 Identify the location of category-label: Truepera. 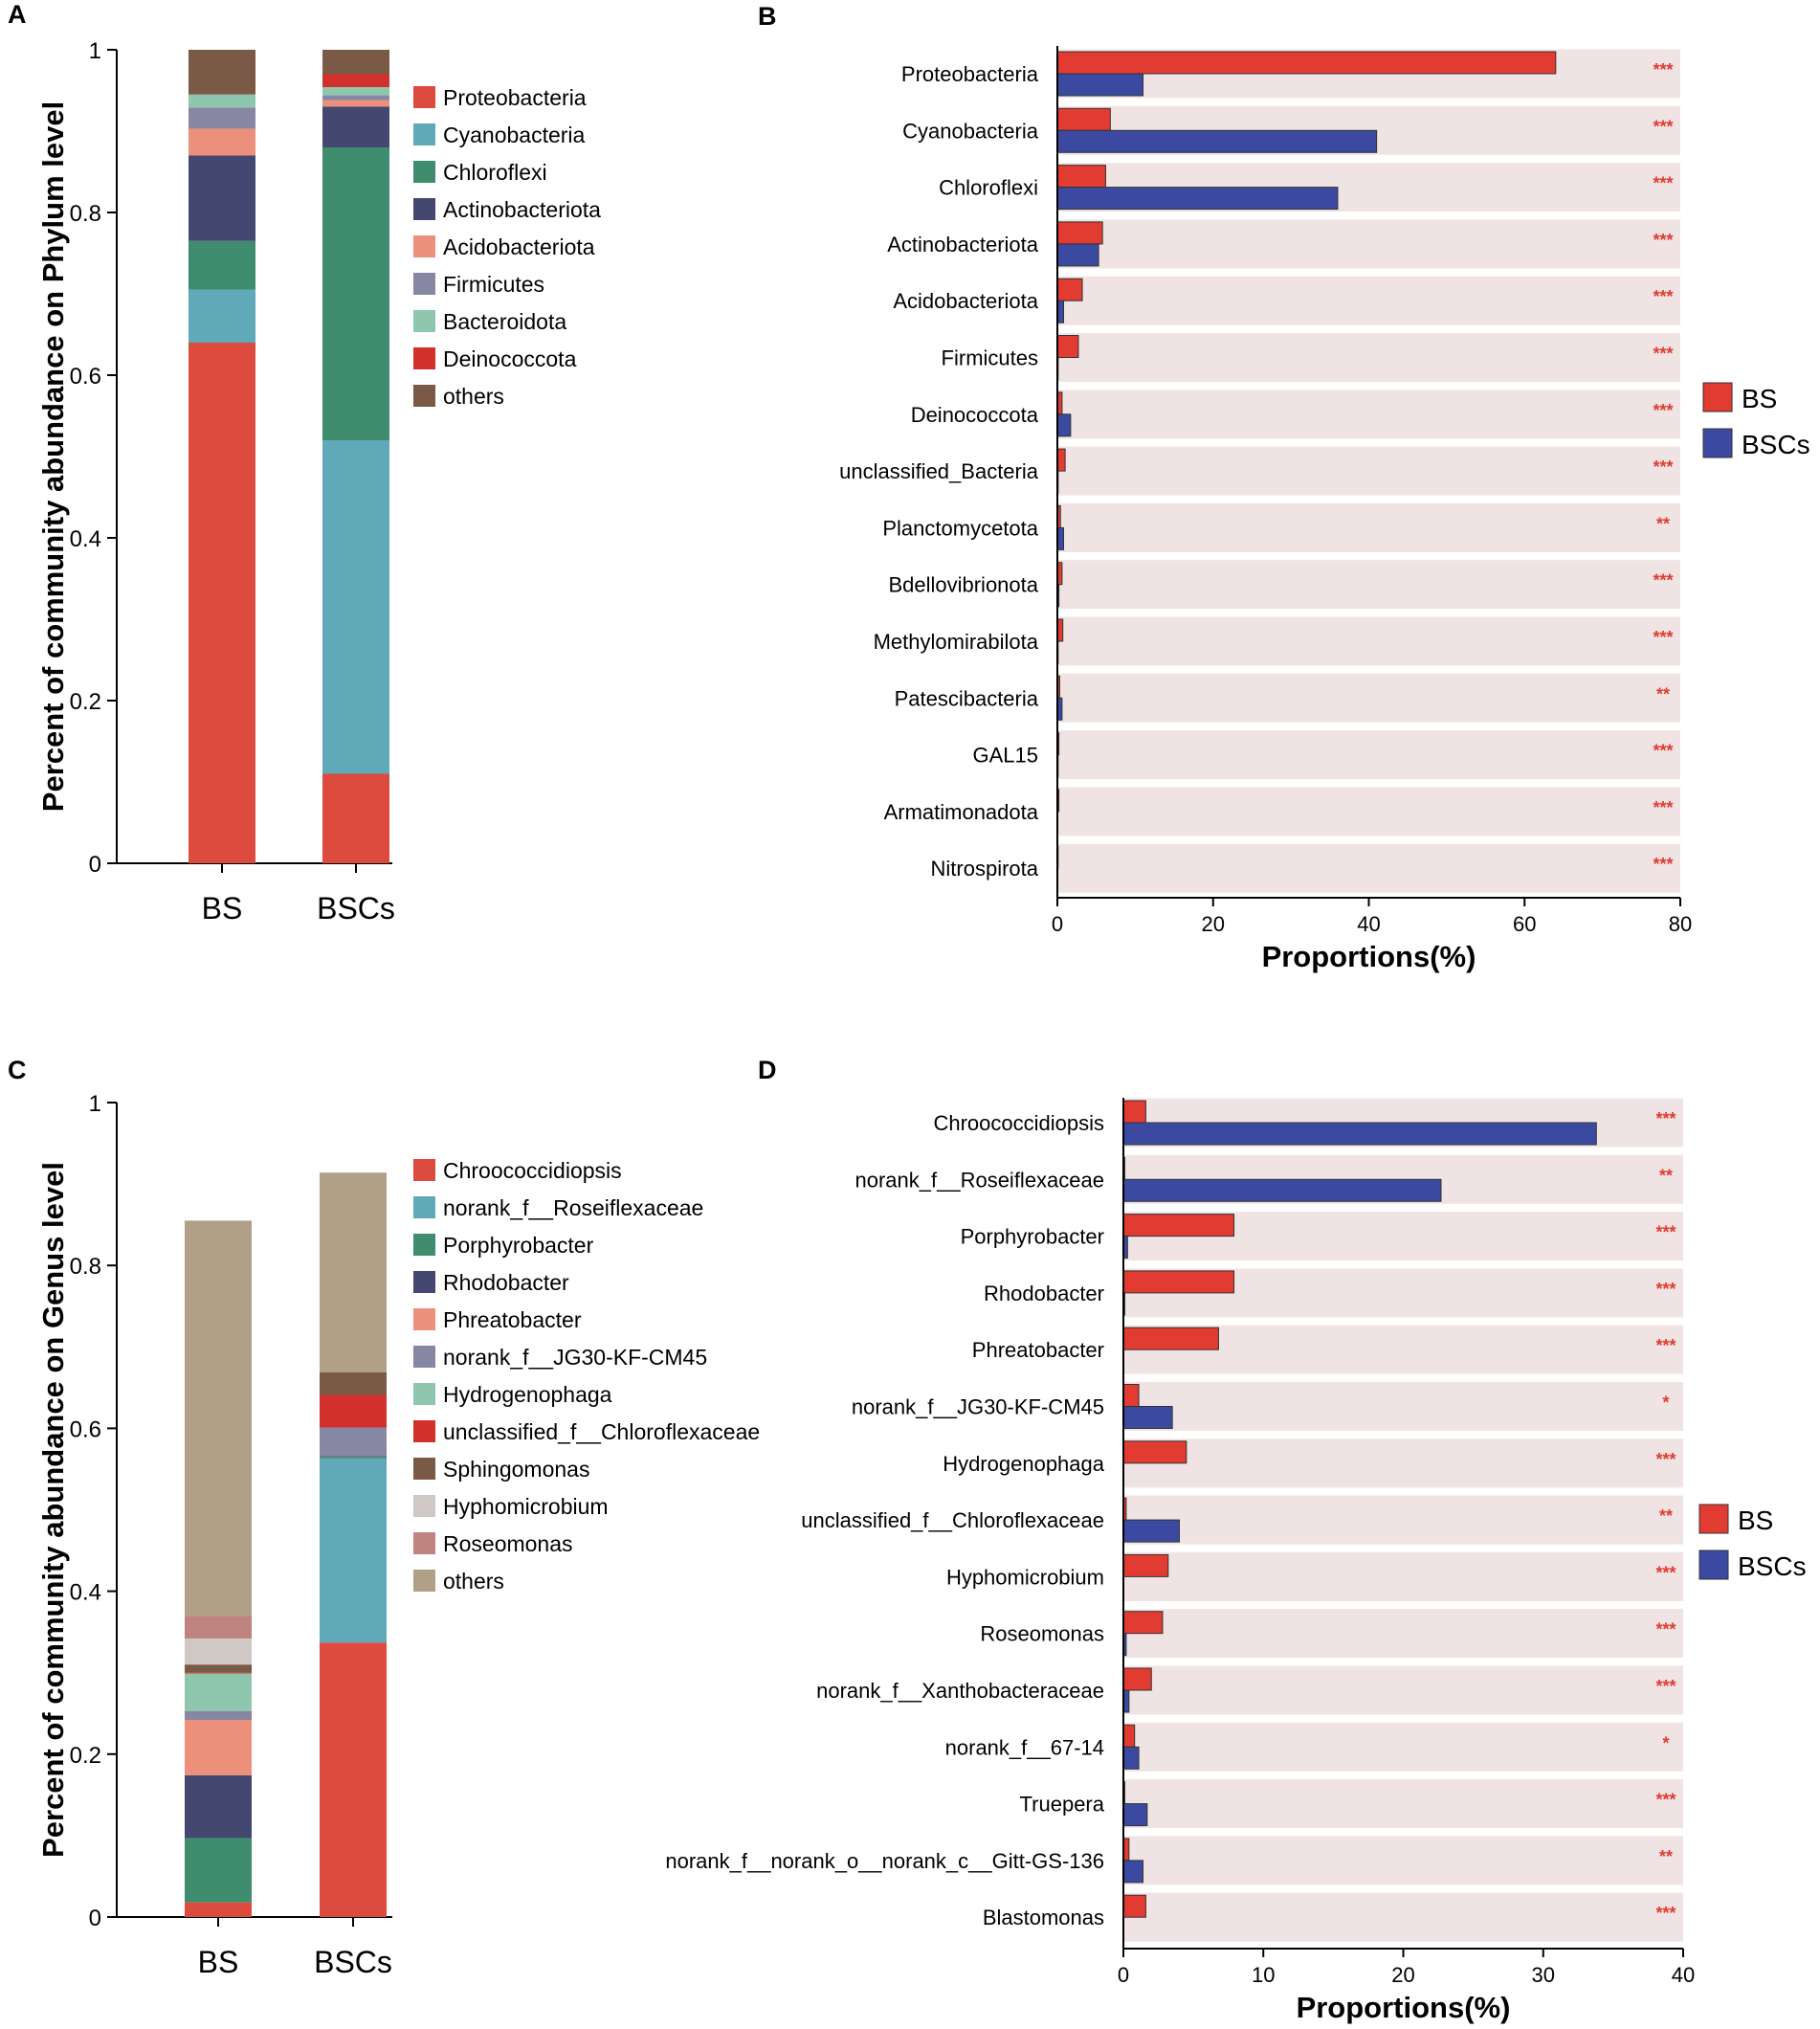
(1062, 1805).